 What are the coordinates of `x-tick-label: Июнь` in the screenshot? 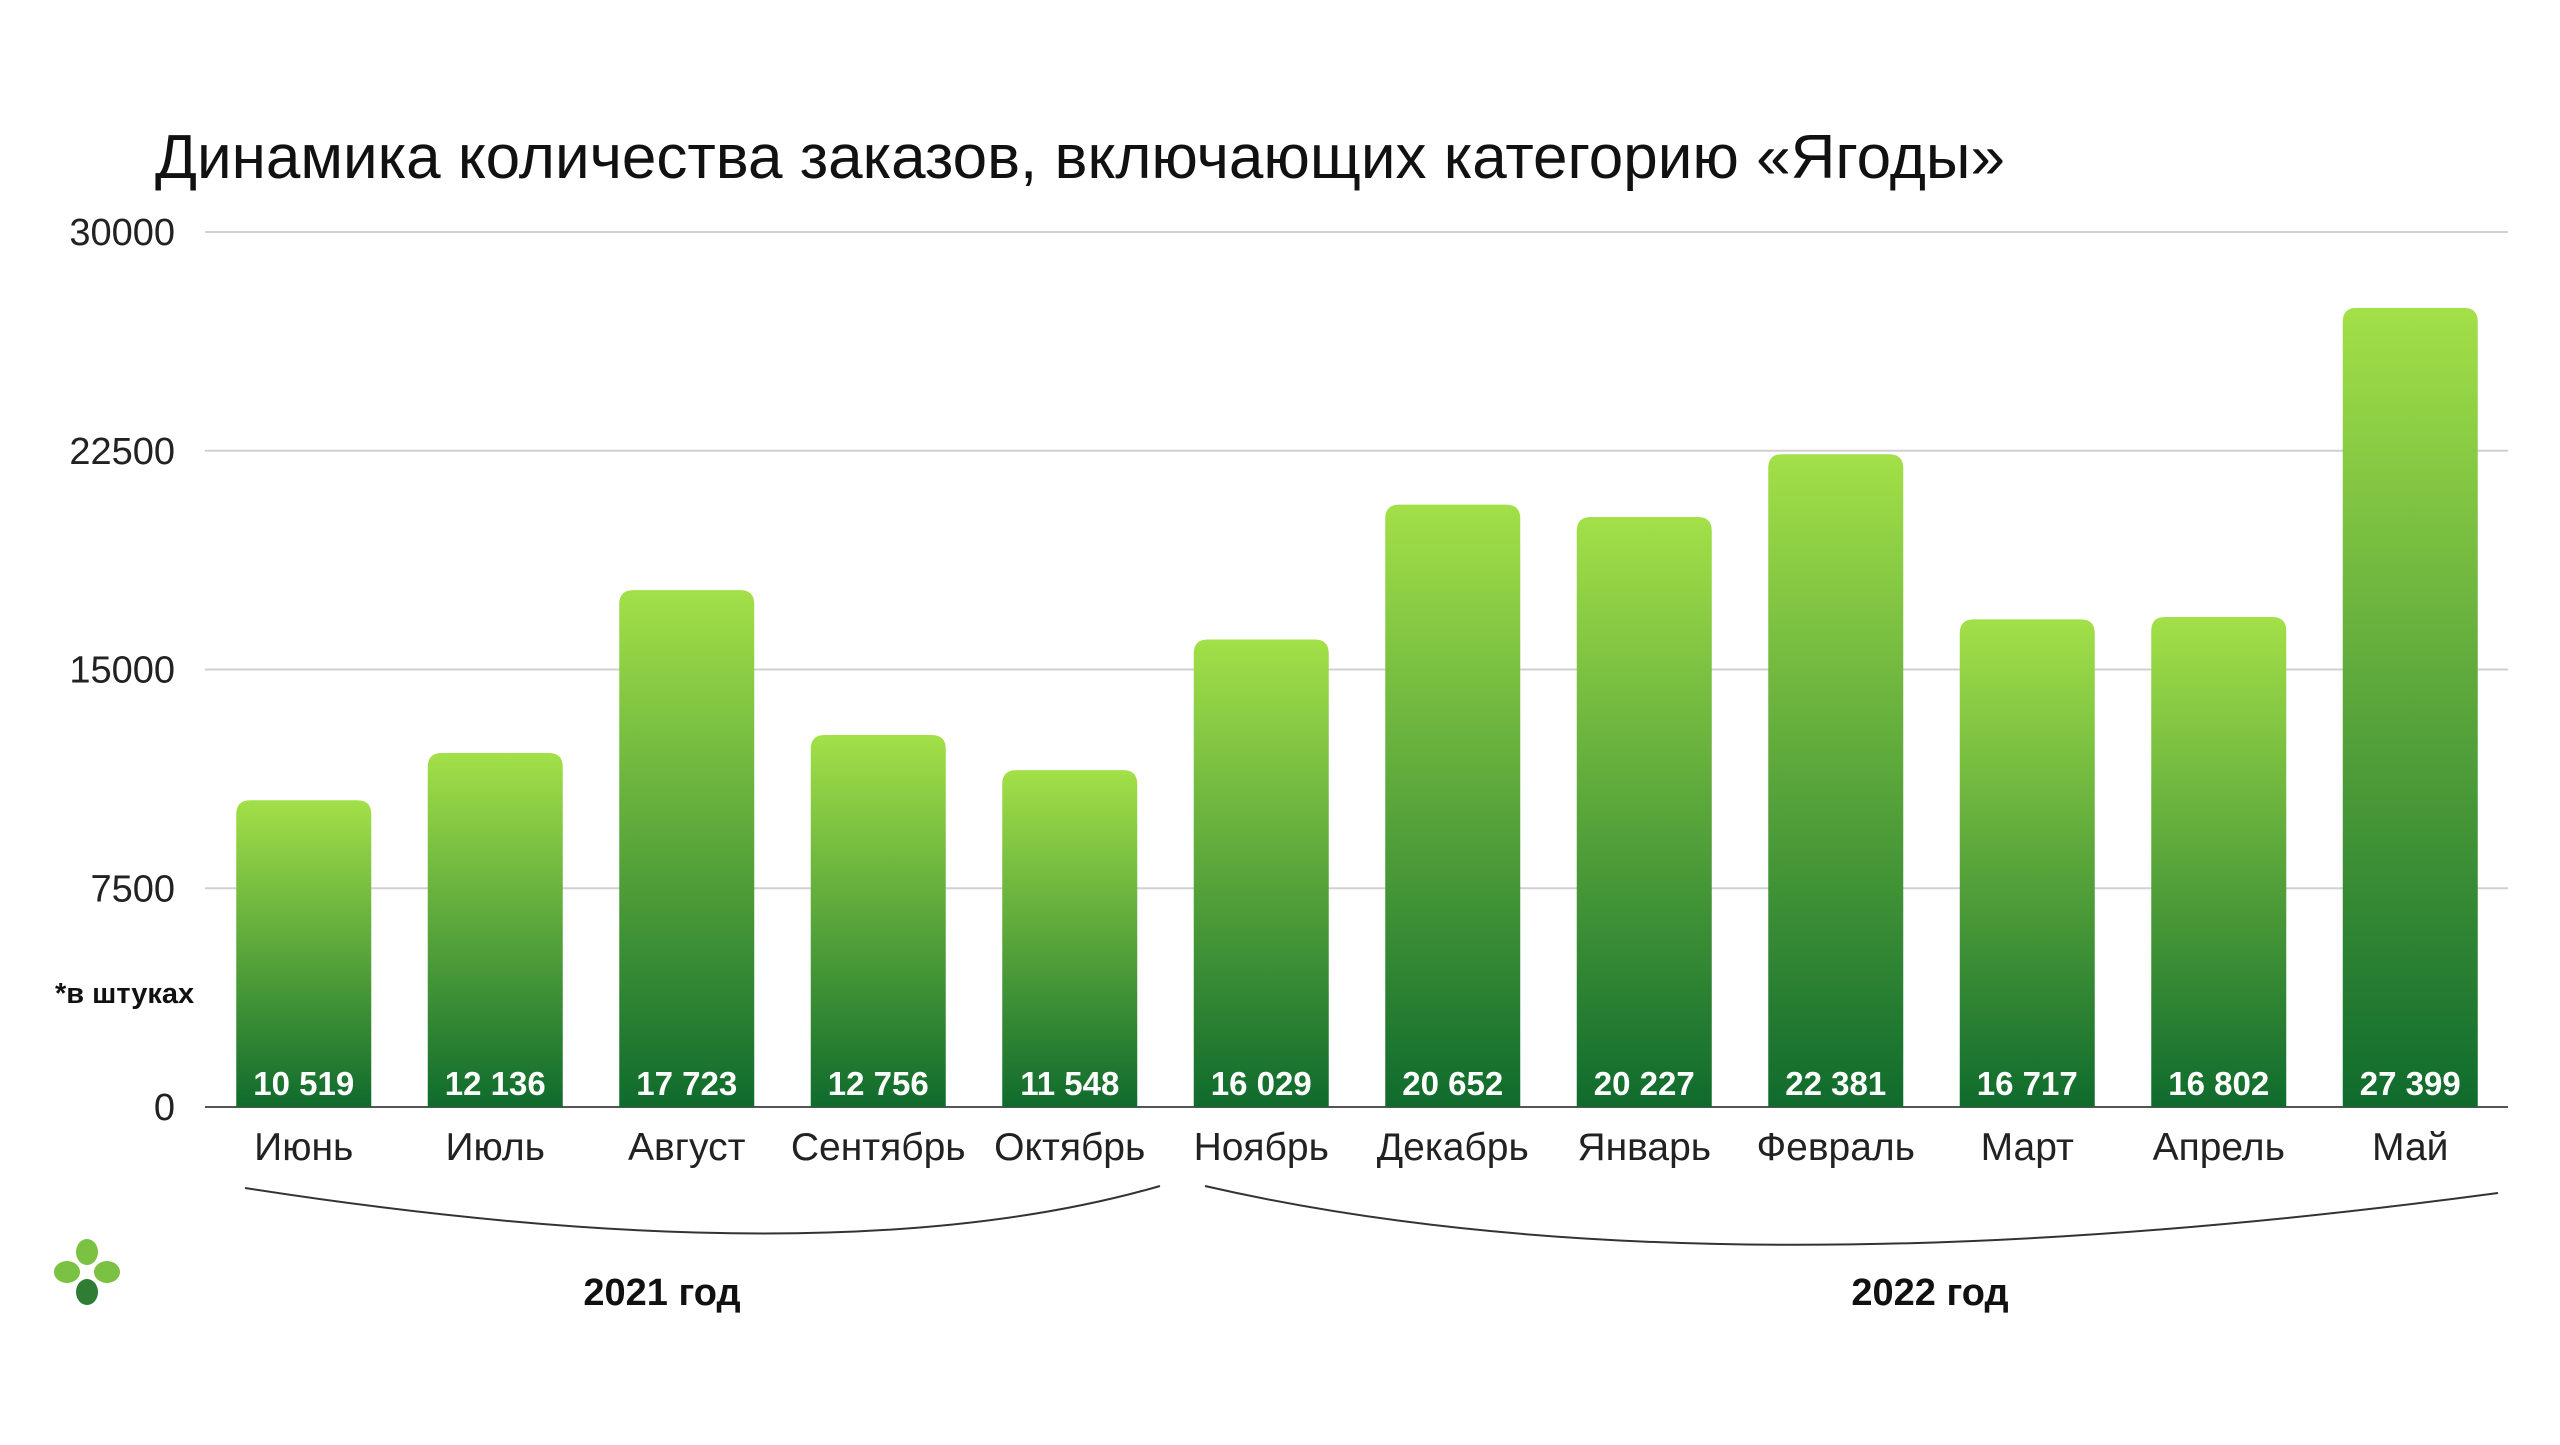 It's located at (303, 1147).